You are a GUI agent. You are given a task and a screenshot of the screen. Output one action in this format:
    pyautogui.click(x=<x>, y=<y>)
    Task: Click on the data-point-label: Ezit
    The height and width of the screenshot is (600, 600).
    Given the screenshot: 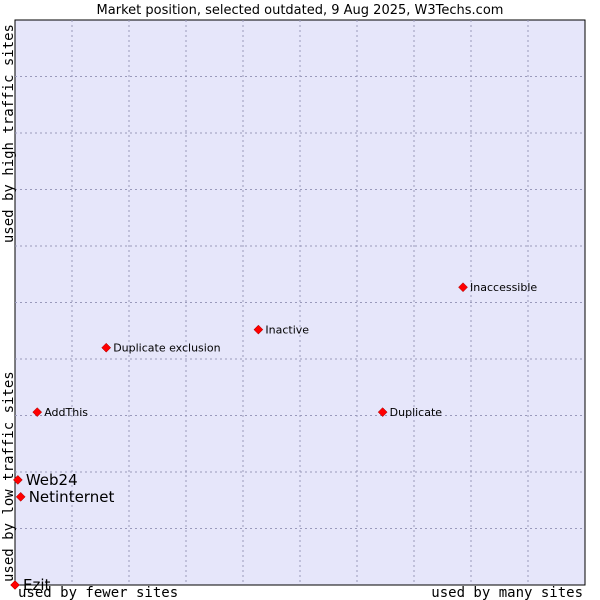 What is the action you would take?
    pyautogui.click(x=37, y=585)
    